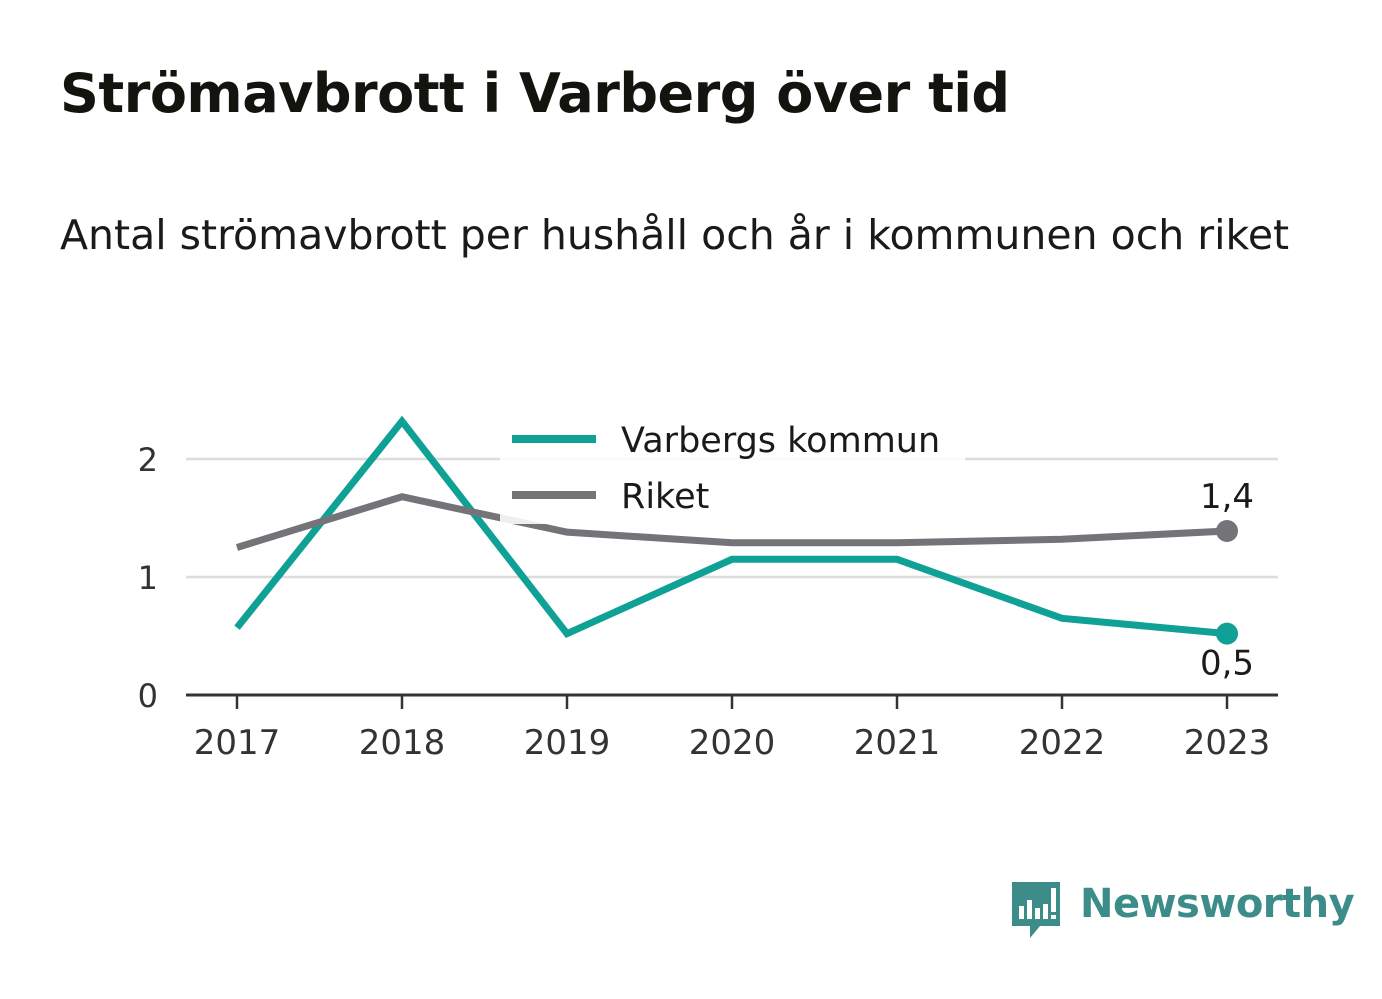 This screenshot has height=999, width=1382. I want to click on y-tick-label-2: 2, so click(148, 460).